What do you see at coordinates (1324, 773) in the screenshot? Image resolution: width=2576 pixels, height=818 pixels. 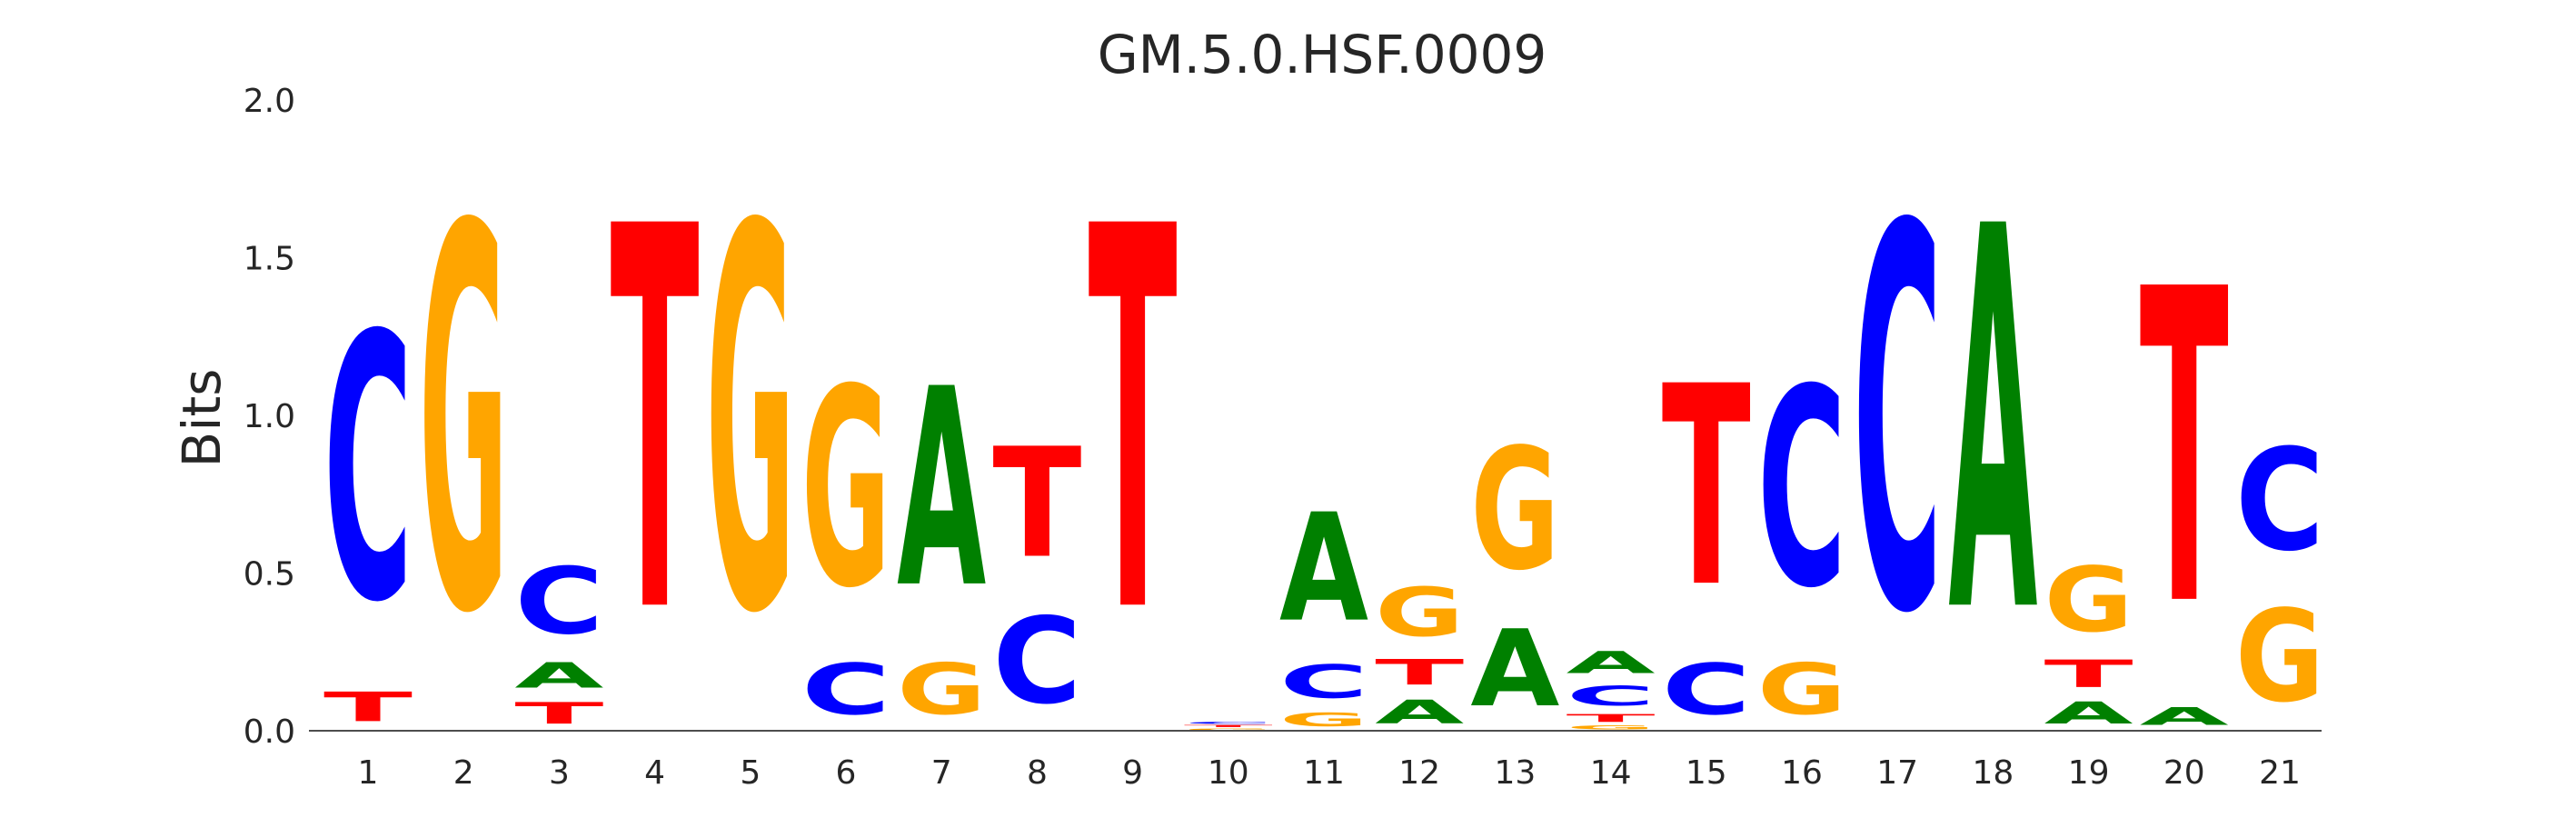 I see `x-tick-label: 11` at bounding box center [1324, 773].